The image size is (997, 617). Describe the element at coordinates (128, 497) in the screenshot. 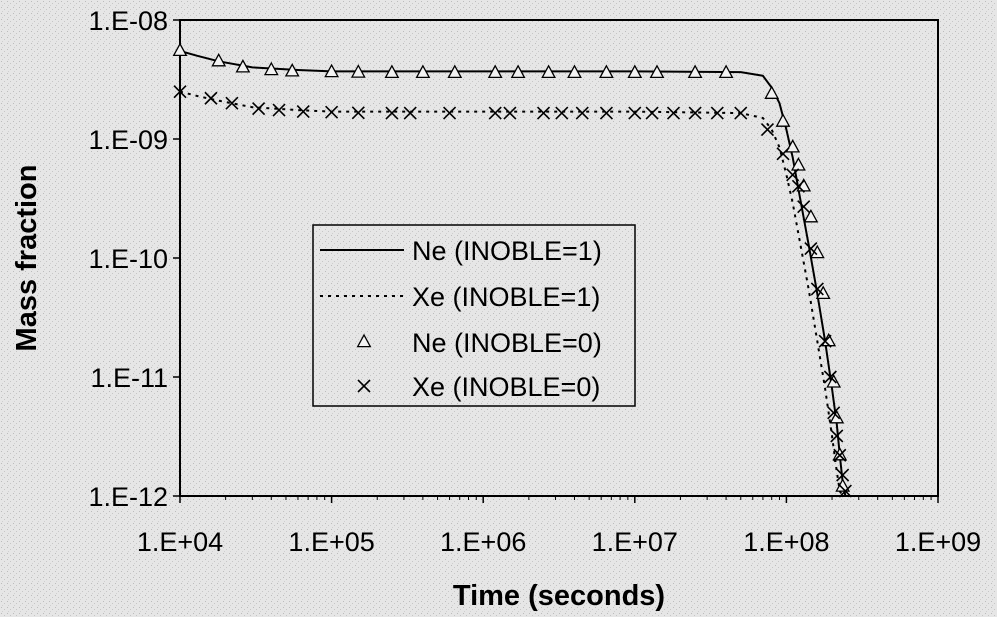

I see `y-tick-label: 1.E-12` at that location.